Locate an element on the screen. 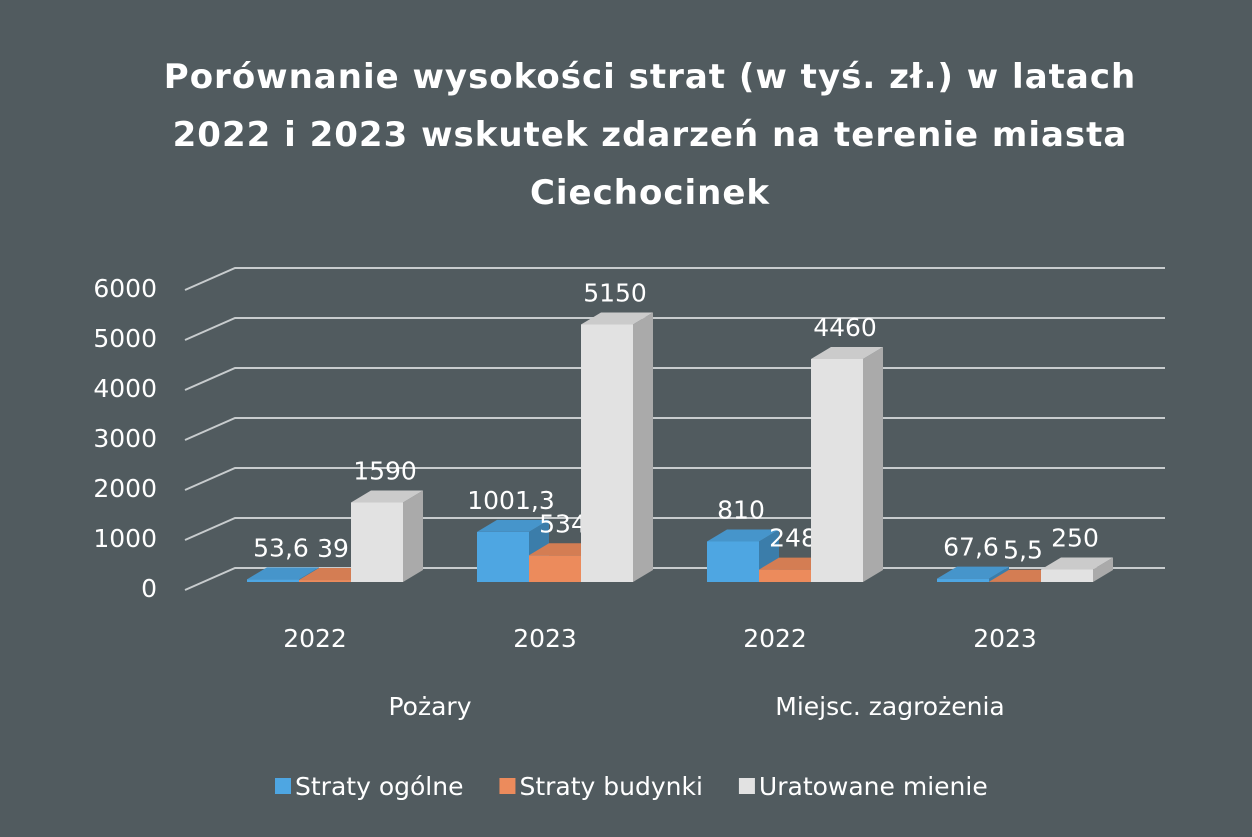 Image resolution: width=1252 pixels, height=837 pixels. group-label: Miejsc. zagrożenia is located at coordinates (889, 706).